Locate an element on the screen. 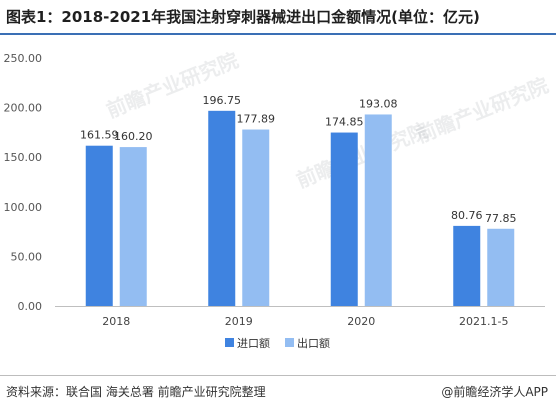 This screenshot has width=556, height=411. bar-value-label: 174.85 is located at coordinates (344, 122).